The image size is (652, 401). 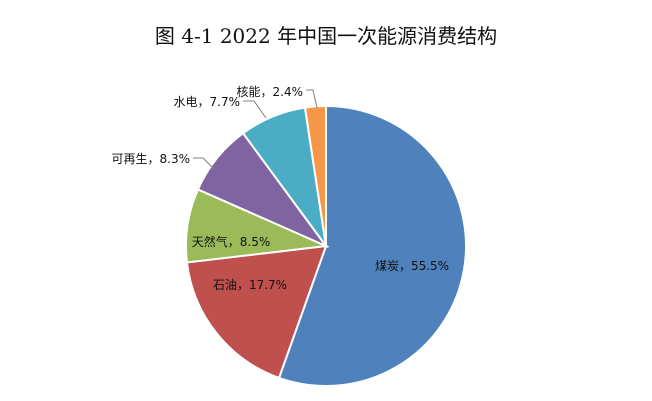 I want to click on slice-label: 水电，7.7%, so click(x=207, y=102).